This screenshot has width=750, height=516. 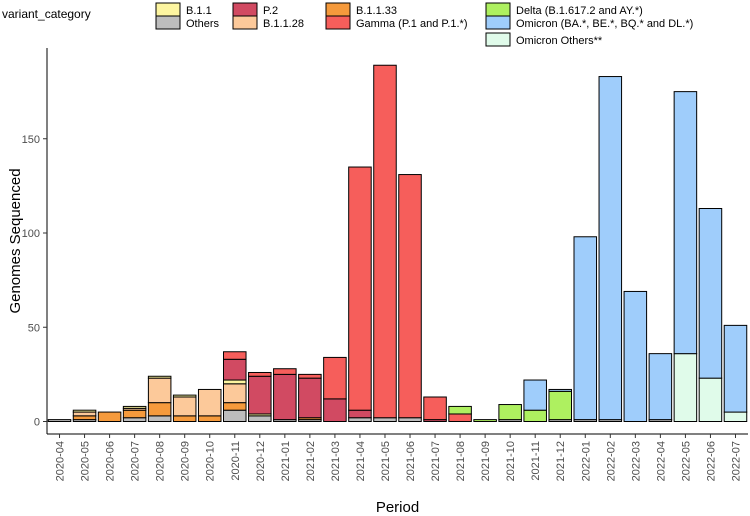 I want to click on y-tick-label: 100, so click(x=31, y=234).